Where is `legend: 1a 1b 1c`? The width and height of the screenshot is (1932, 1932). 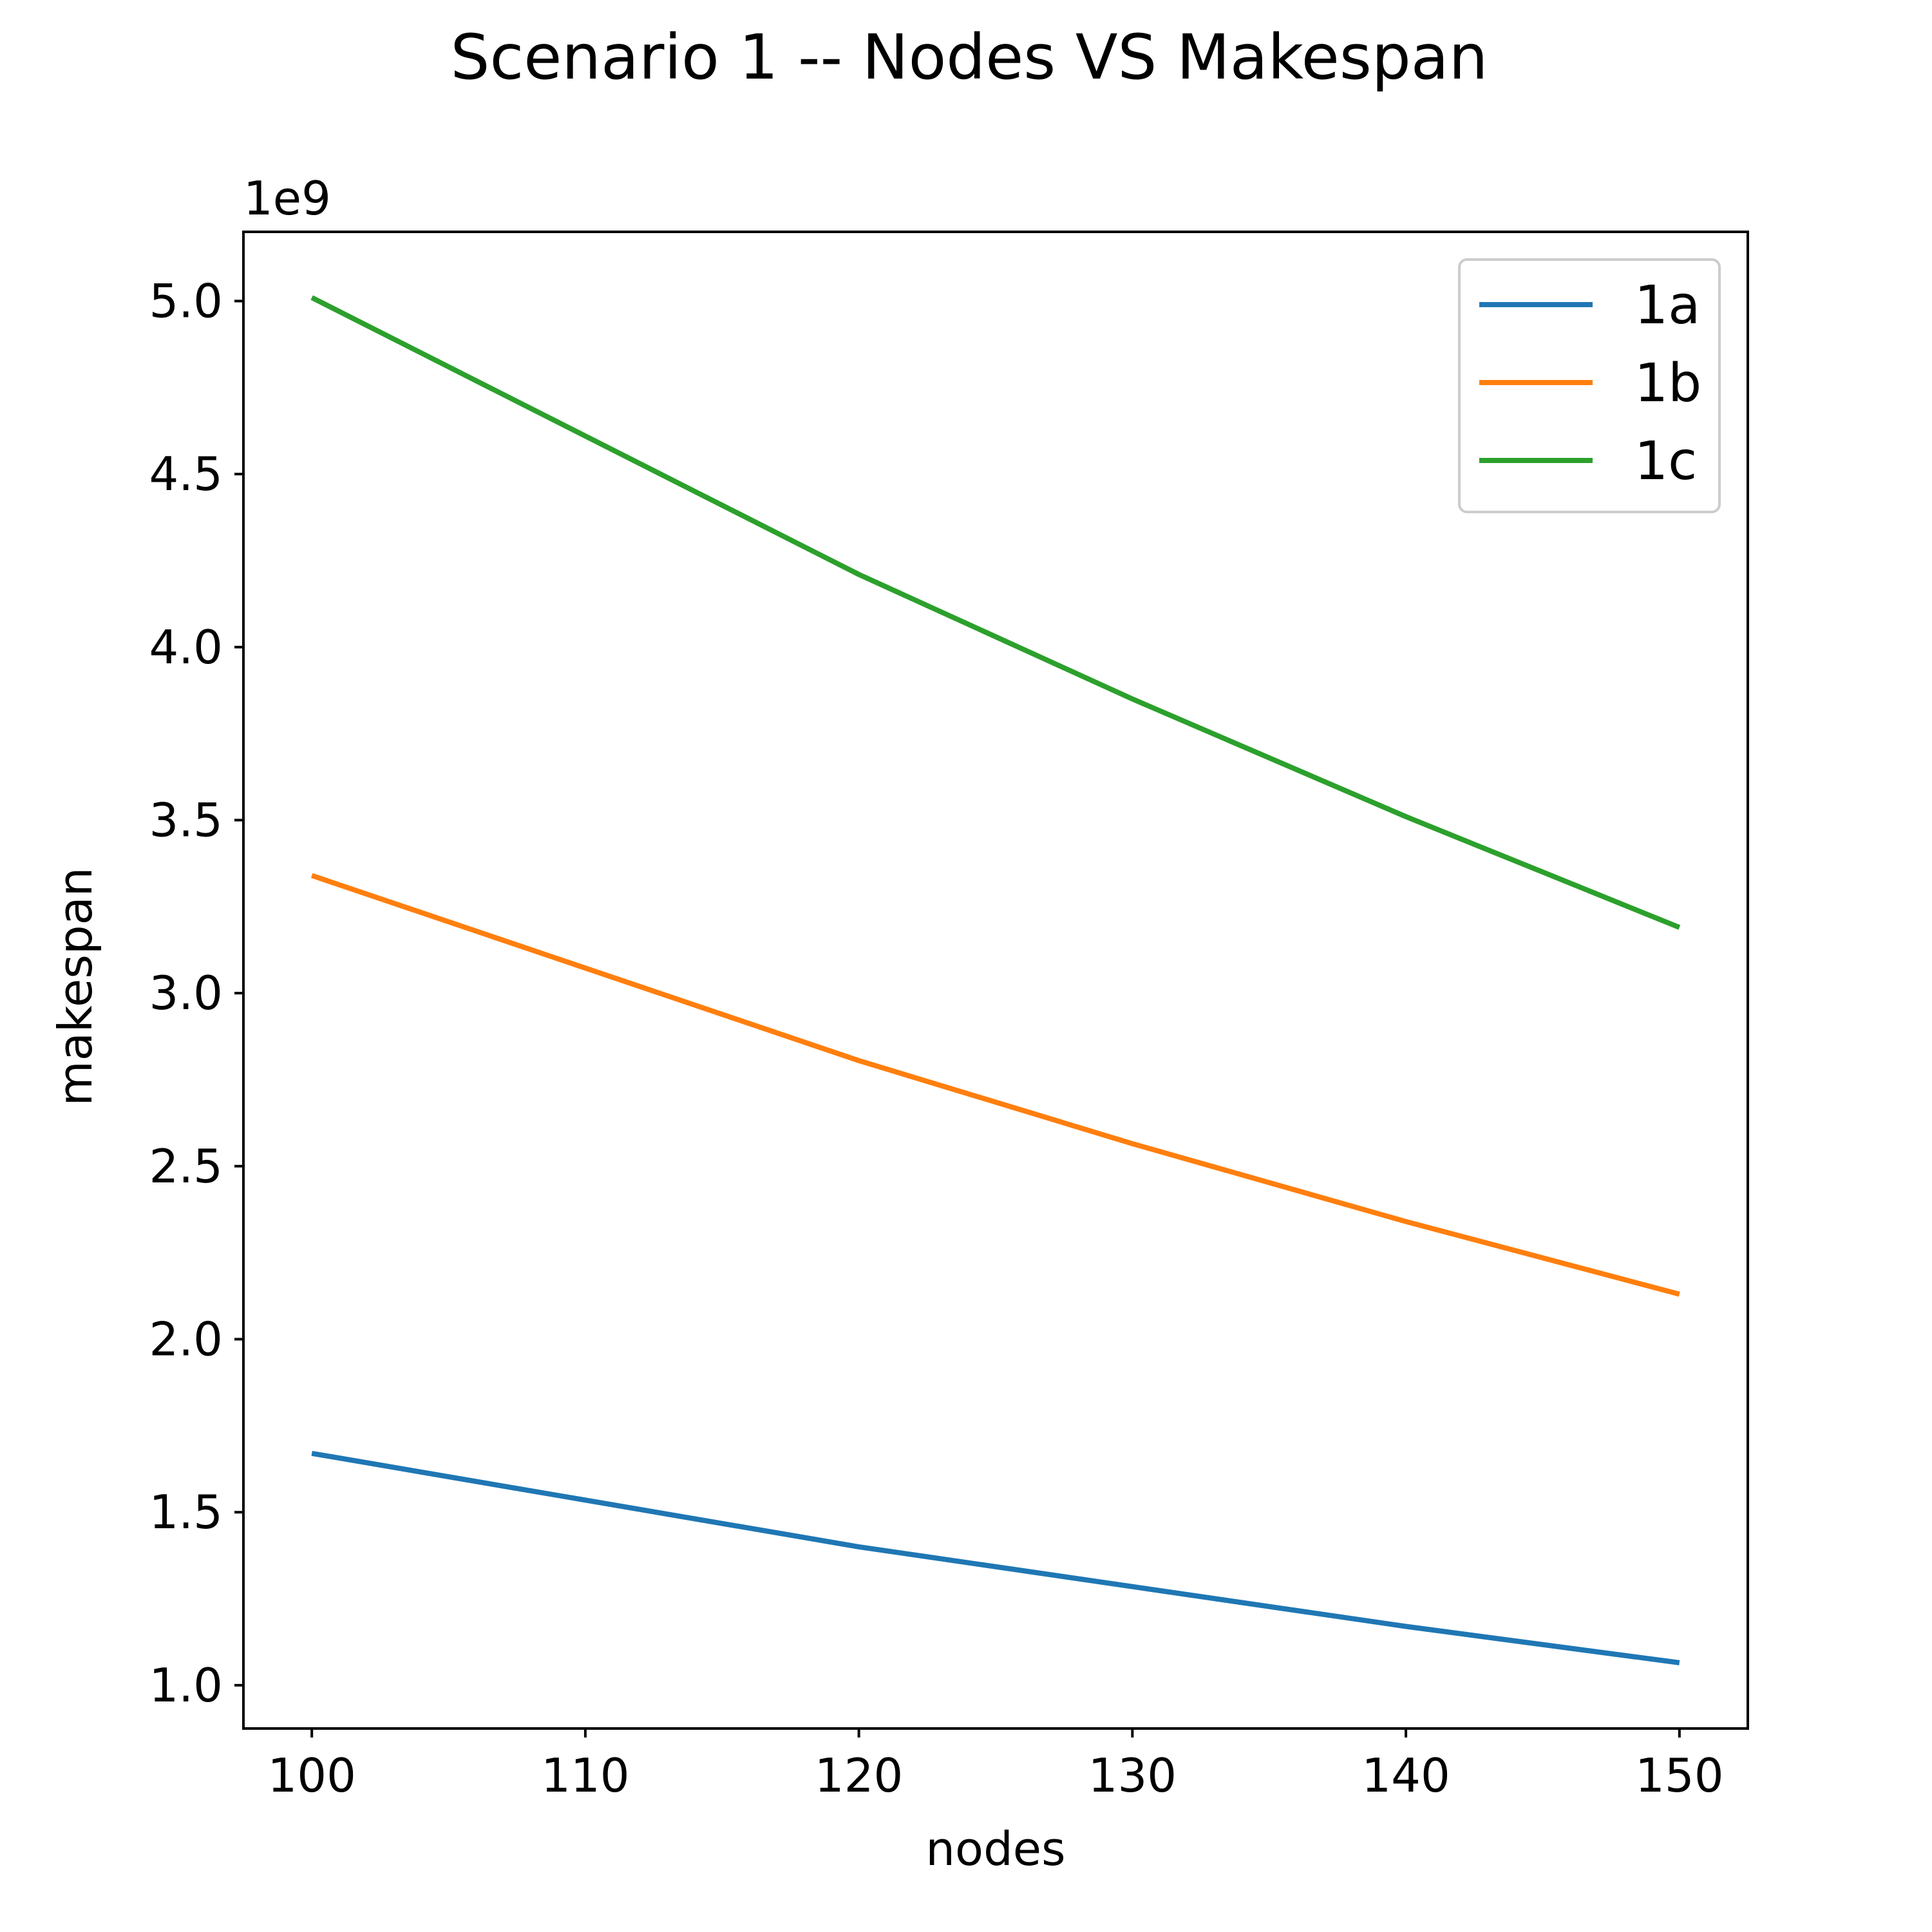
legend: 1a 1b 1c is located at coordinates (1589, 385).